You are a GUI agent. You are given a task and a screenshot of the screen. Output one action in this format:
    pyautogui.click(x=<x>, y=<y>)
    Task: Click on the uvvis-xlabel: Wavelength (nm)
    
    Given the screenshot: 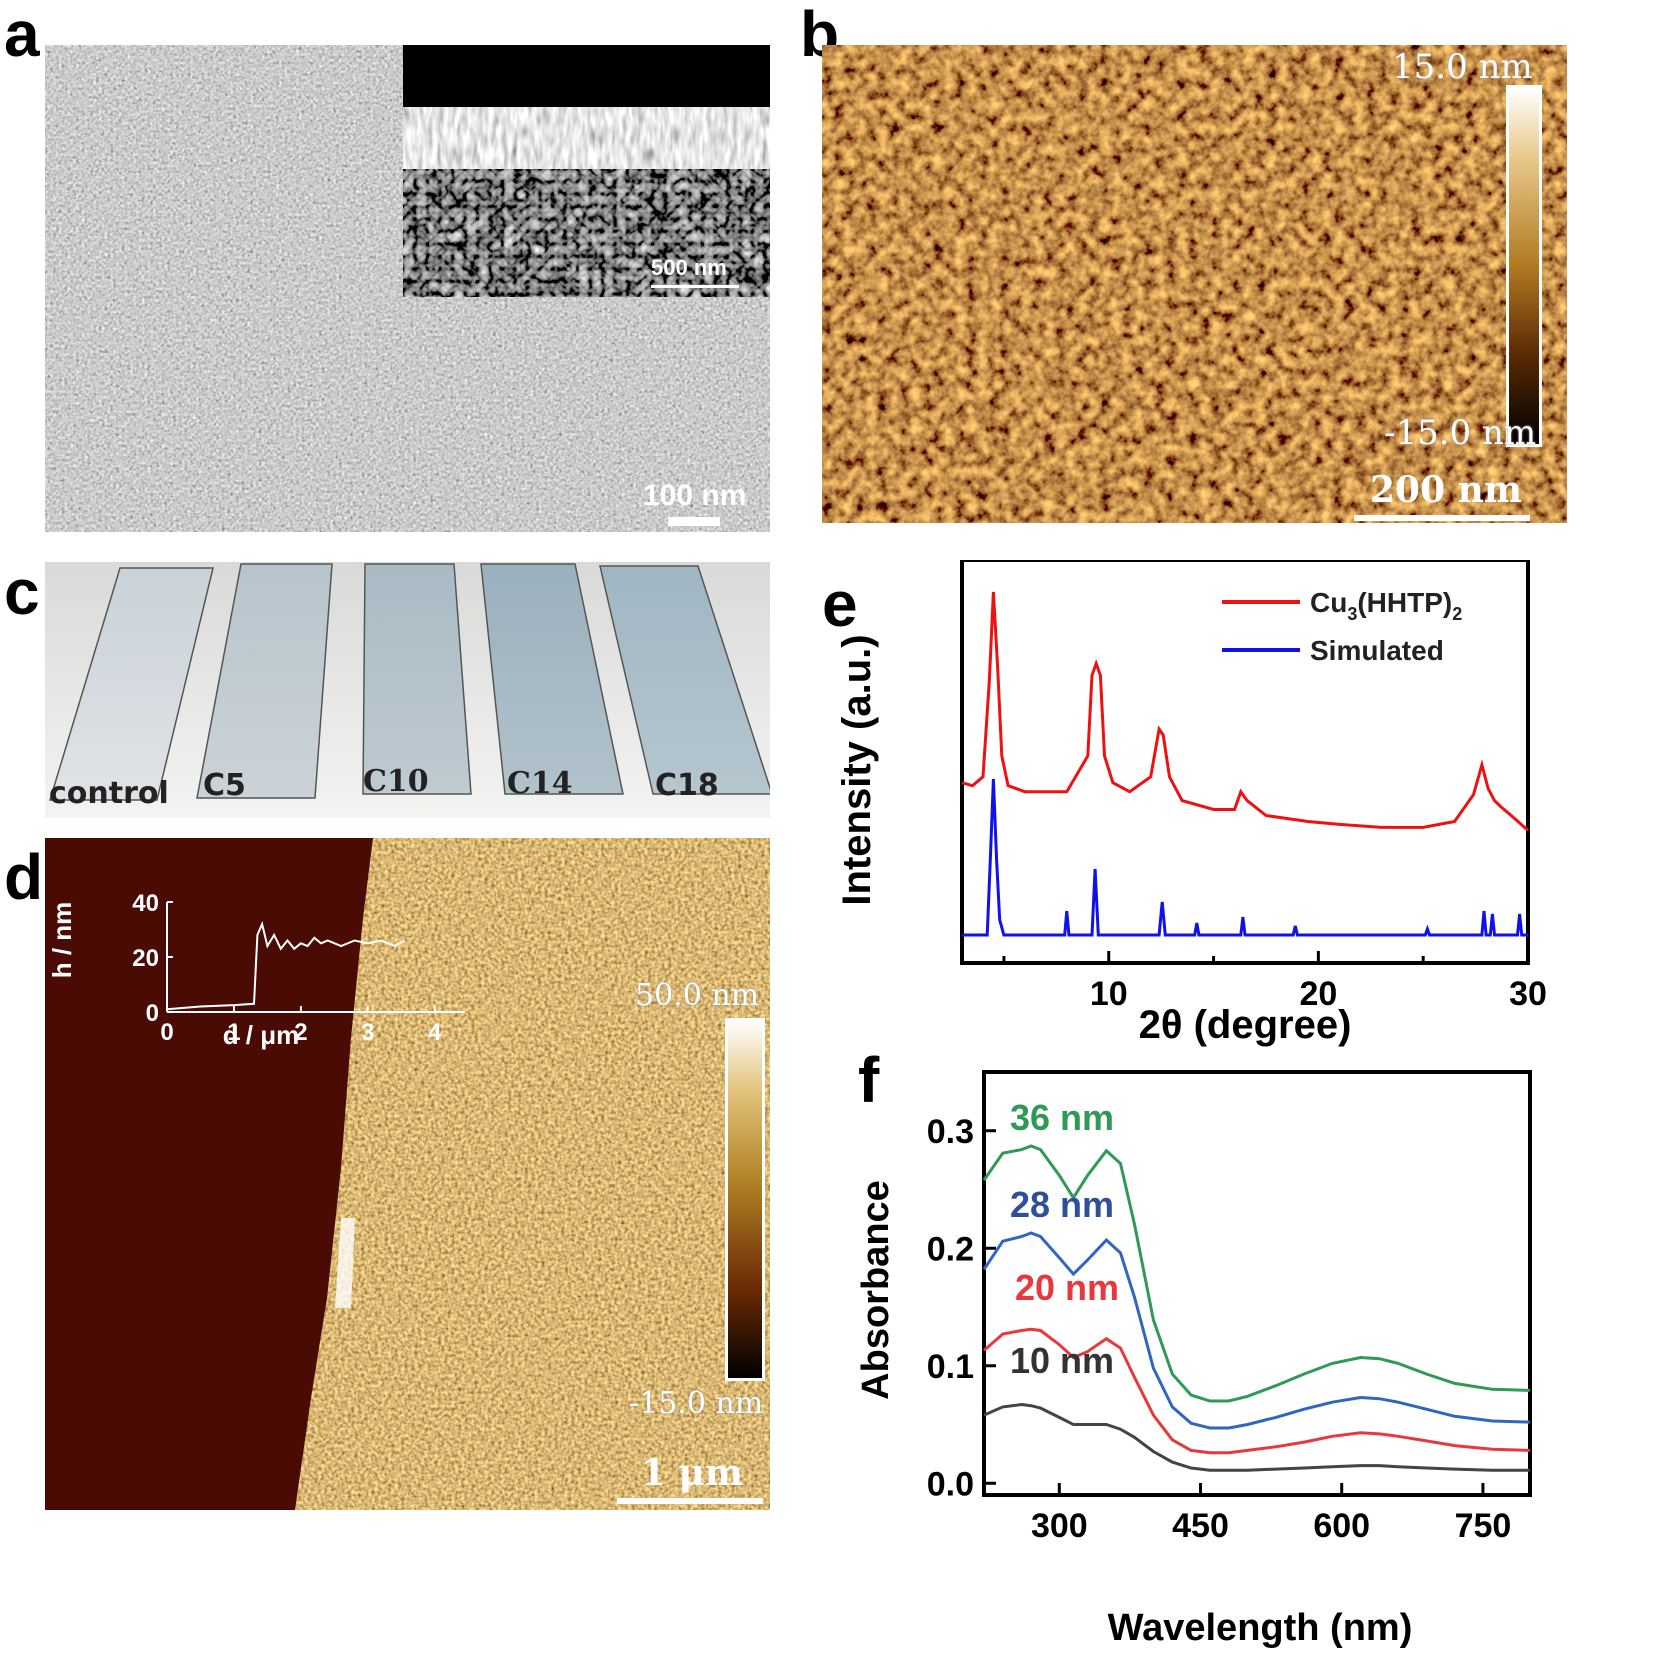 What is the action you would take?
    pyautogui.click(x=1260, y=1628)
    